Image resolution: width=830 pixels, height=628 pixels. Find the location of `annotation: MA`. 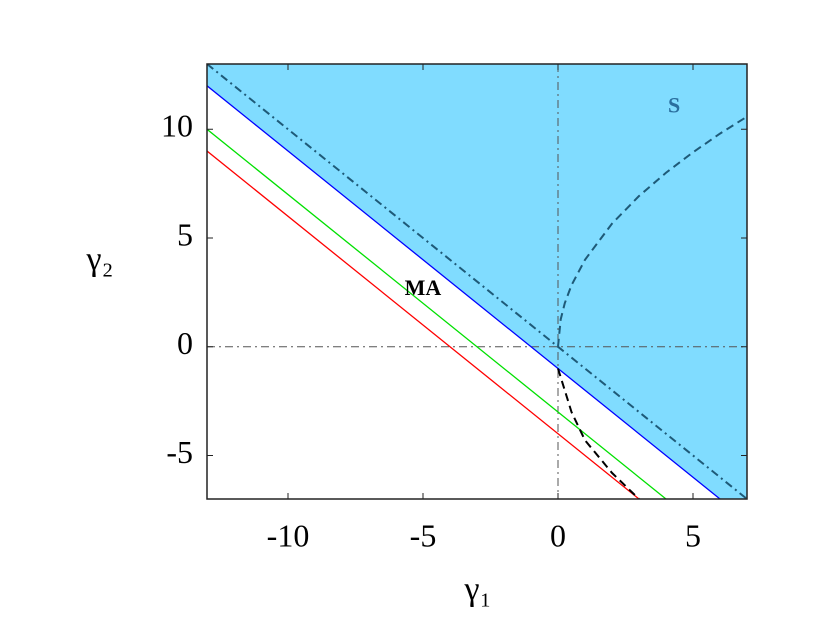

annotation: MA is located at coordinates (423, 287).